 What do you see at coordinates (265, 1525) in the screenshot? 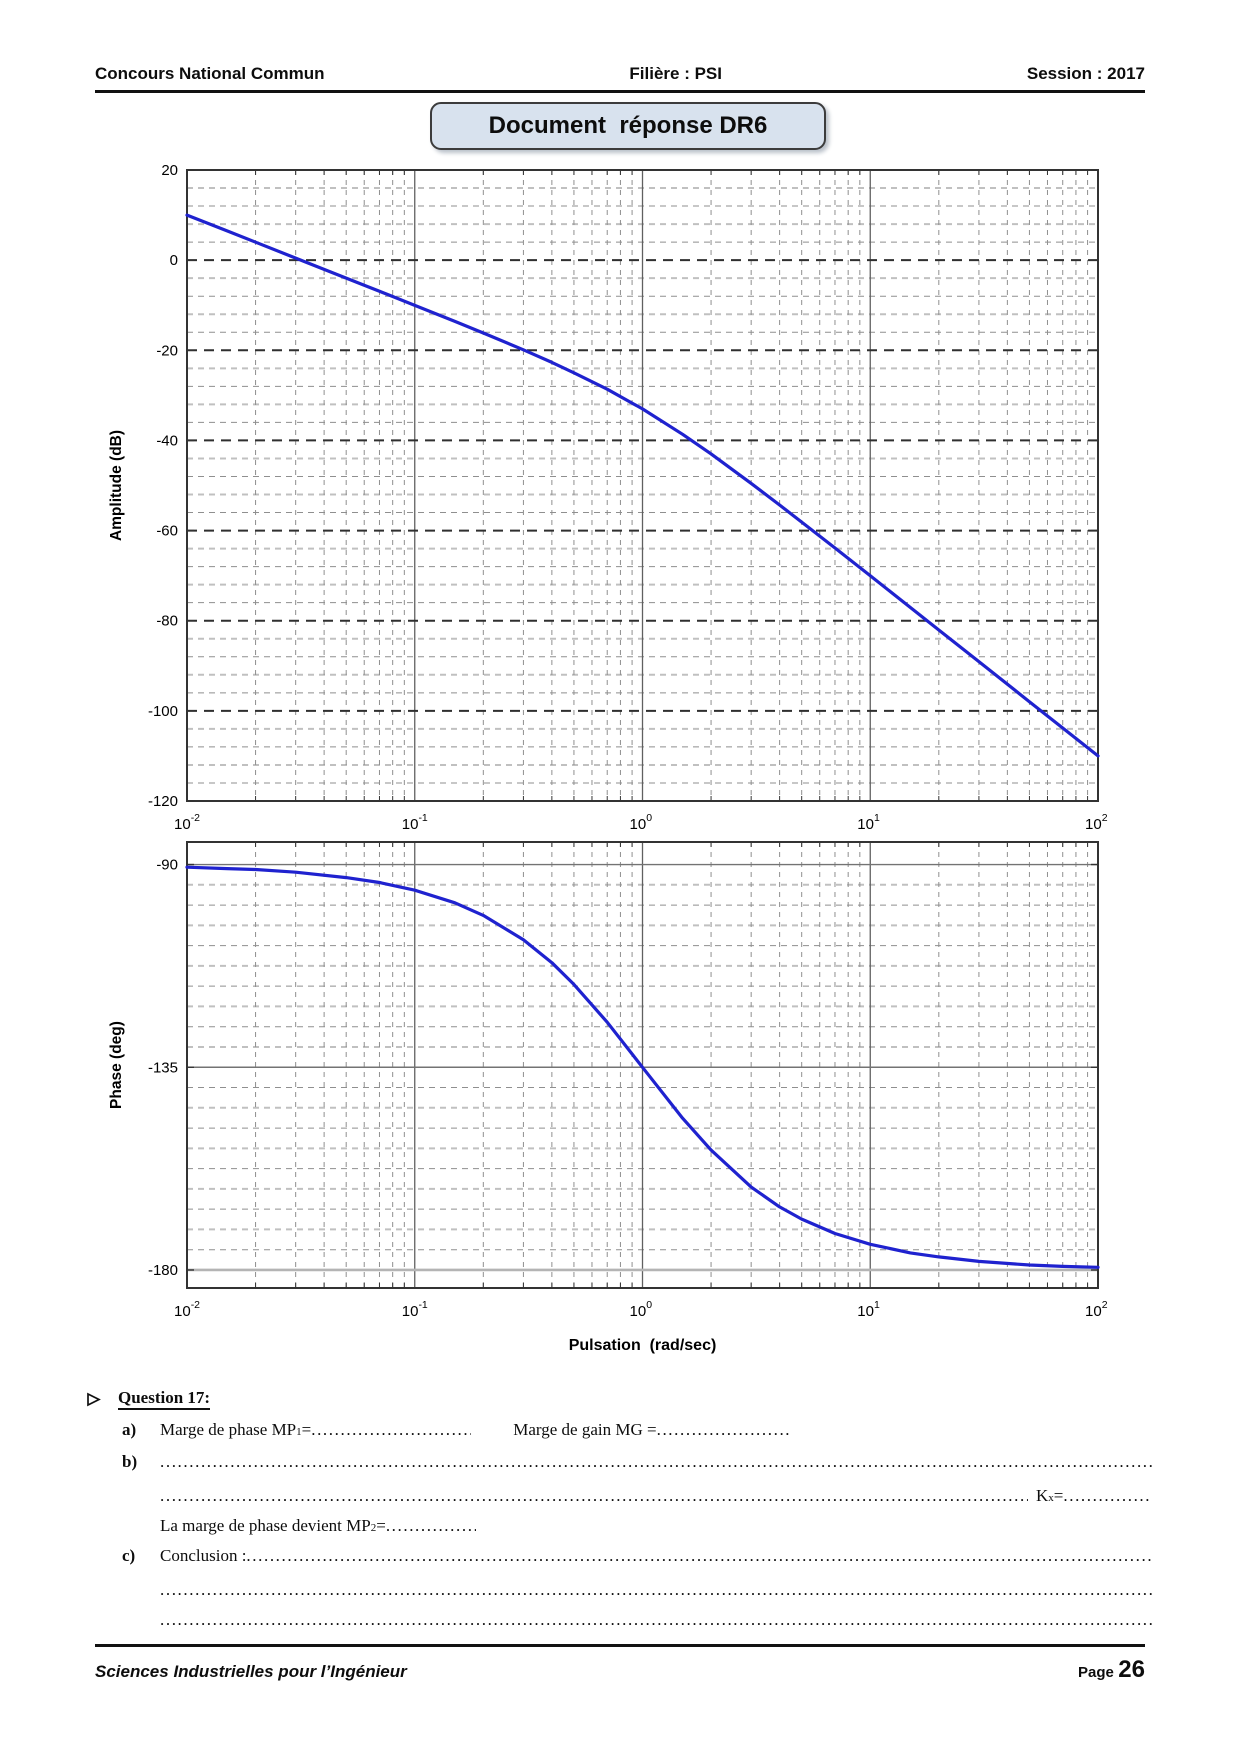
I see `b3-text: La marge de phase devient MP` at bounding box center [265, 1525].